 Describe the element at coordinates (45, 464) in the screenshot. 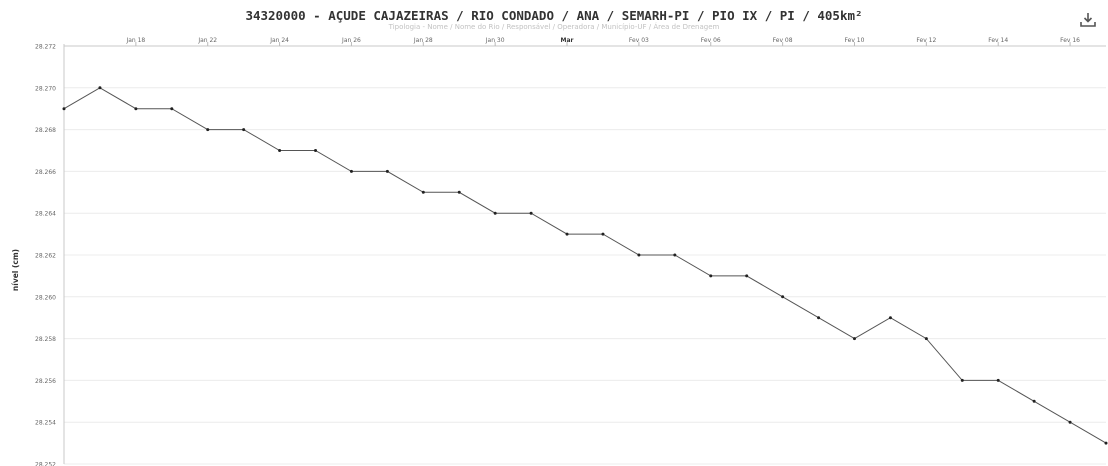

I see `y-tick-label: 28.252` at that location.